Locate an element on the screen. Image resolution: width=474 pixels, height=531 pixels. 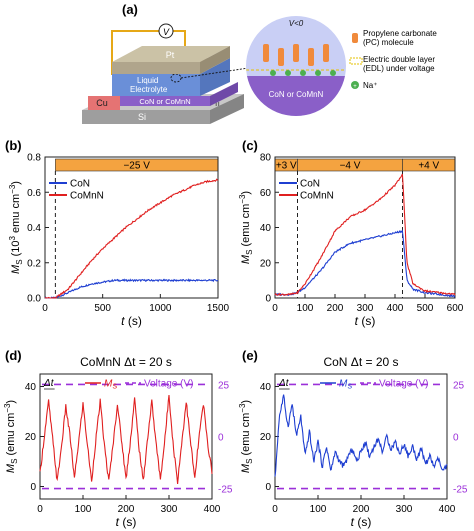
y-tick-label: 0.4 is located at coordinates (34, 228).